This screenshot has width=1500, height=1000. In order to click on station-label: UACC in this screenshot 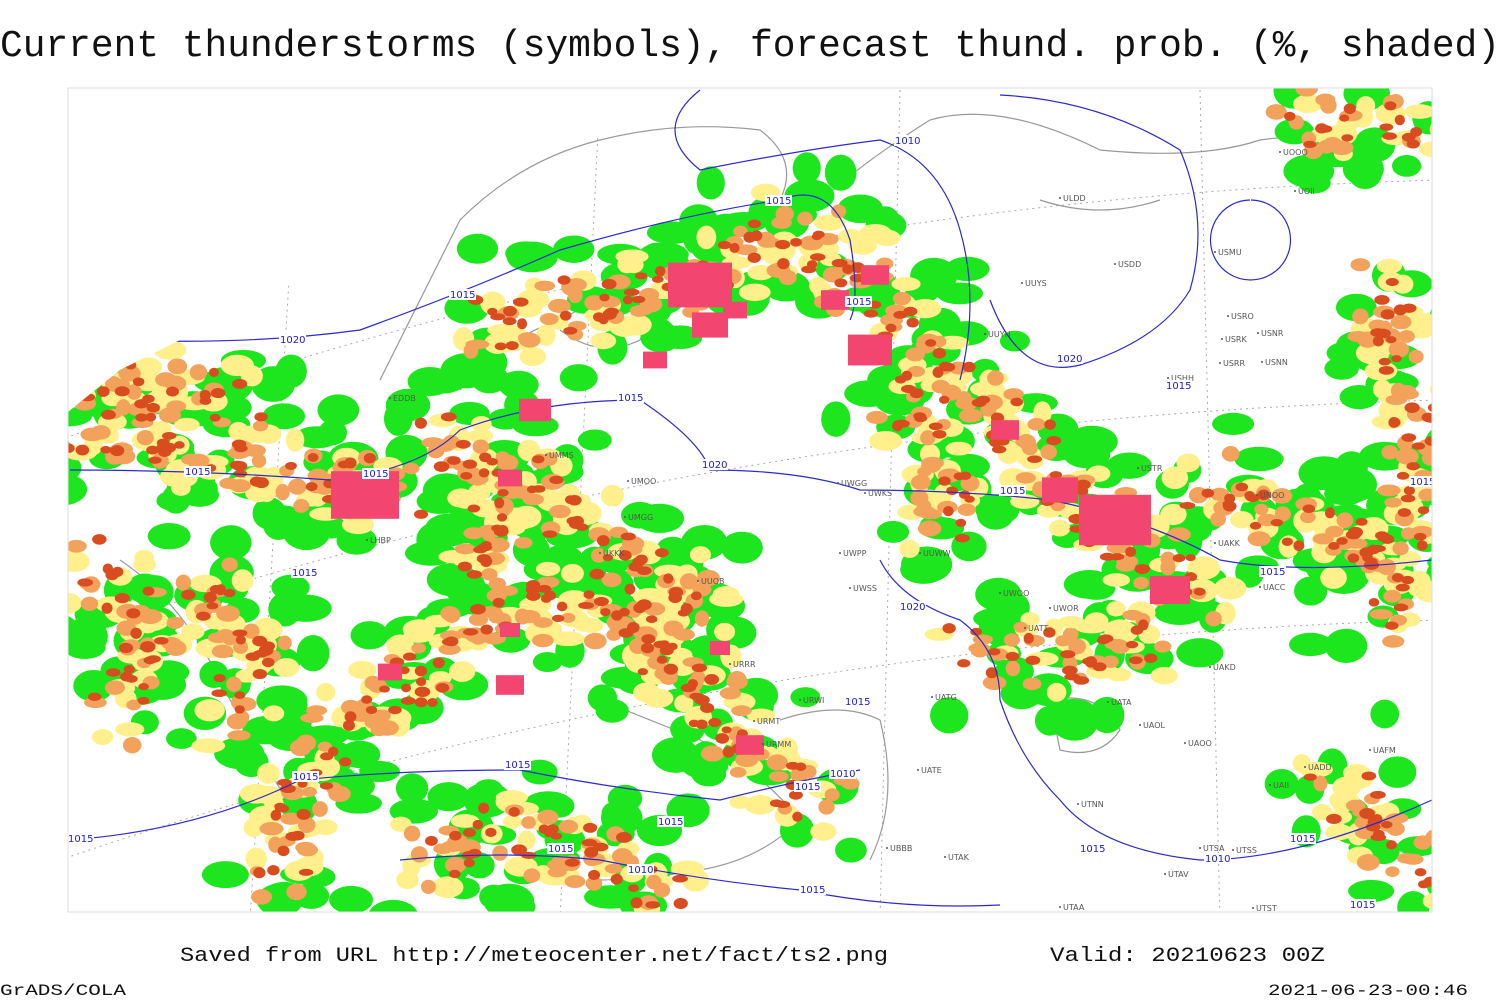, I will do `click(1274, 587)`.